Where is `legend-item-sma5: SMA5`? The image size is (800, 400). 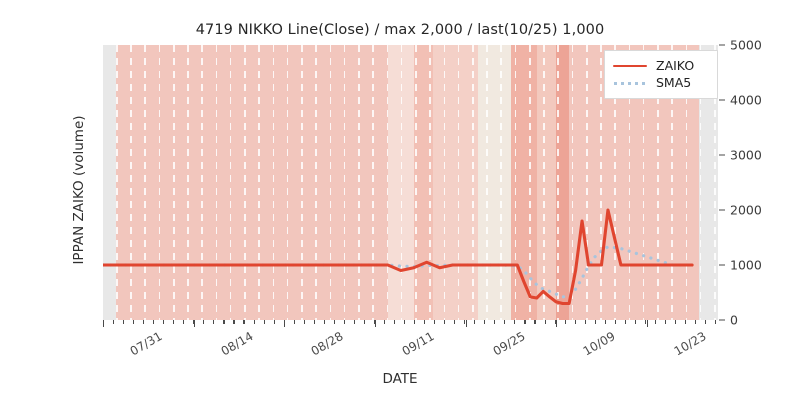
legend-item-sma5: SMA5 is located at coordinates (661, 82).